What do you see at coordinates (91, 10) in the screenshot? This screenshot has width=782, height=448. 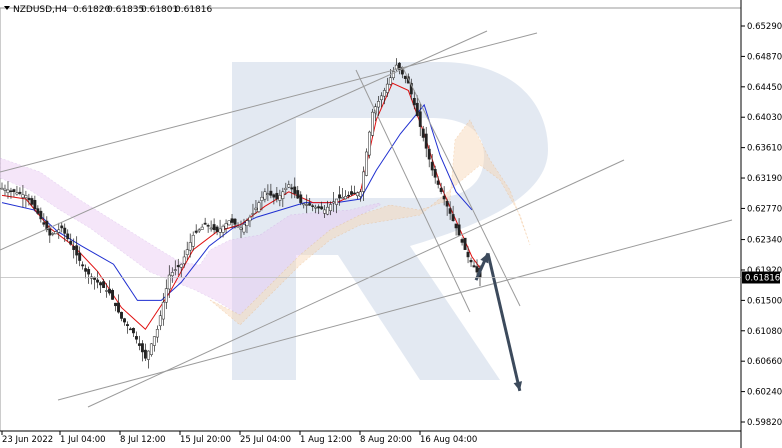 I see `ohlc-open: 0.61820` at bounding box center [91, 10].